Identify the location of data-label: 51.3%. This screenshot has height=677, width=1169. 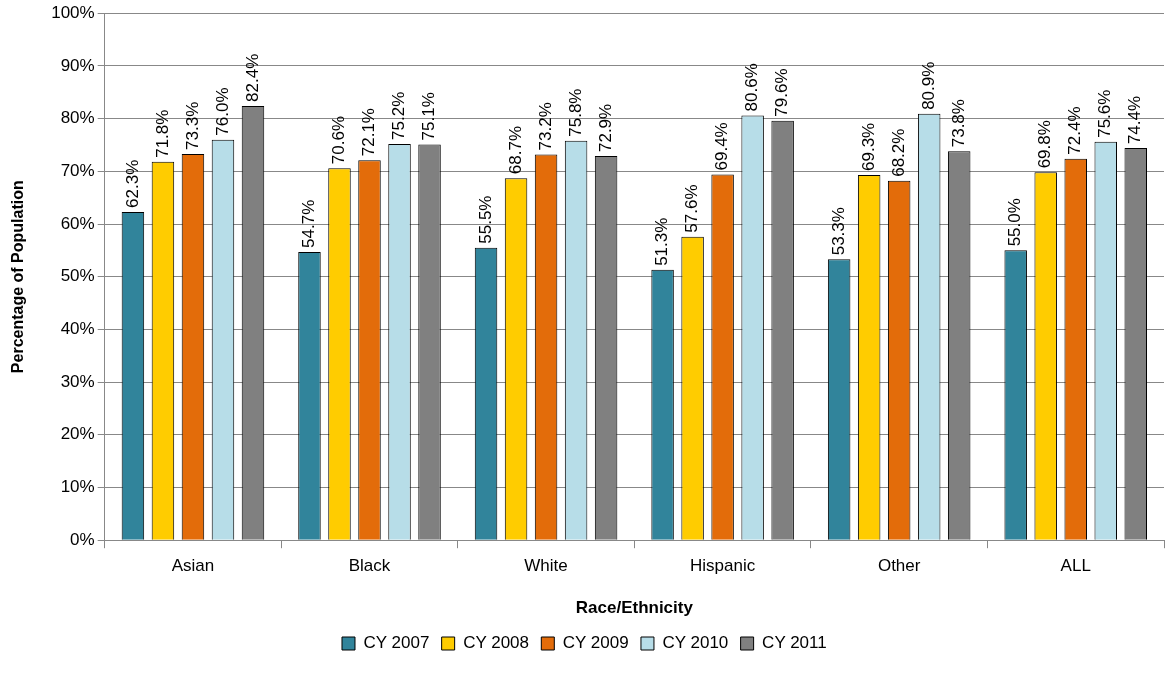
(662, 241).